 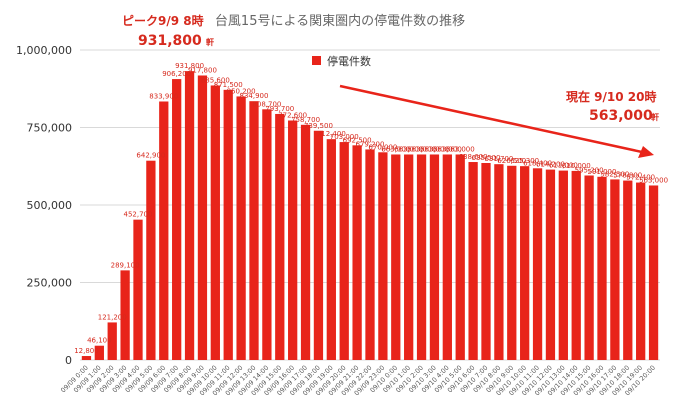 What do you see at coordinates (344, 137) in the screenshot?
I see `data-label: 703,000` at bounding box center [344, 137].